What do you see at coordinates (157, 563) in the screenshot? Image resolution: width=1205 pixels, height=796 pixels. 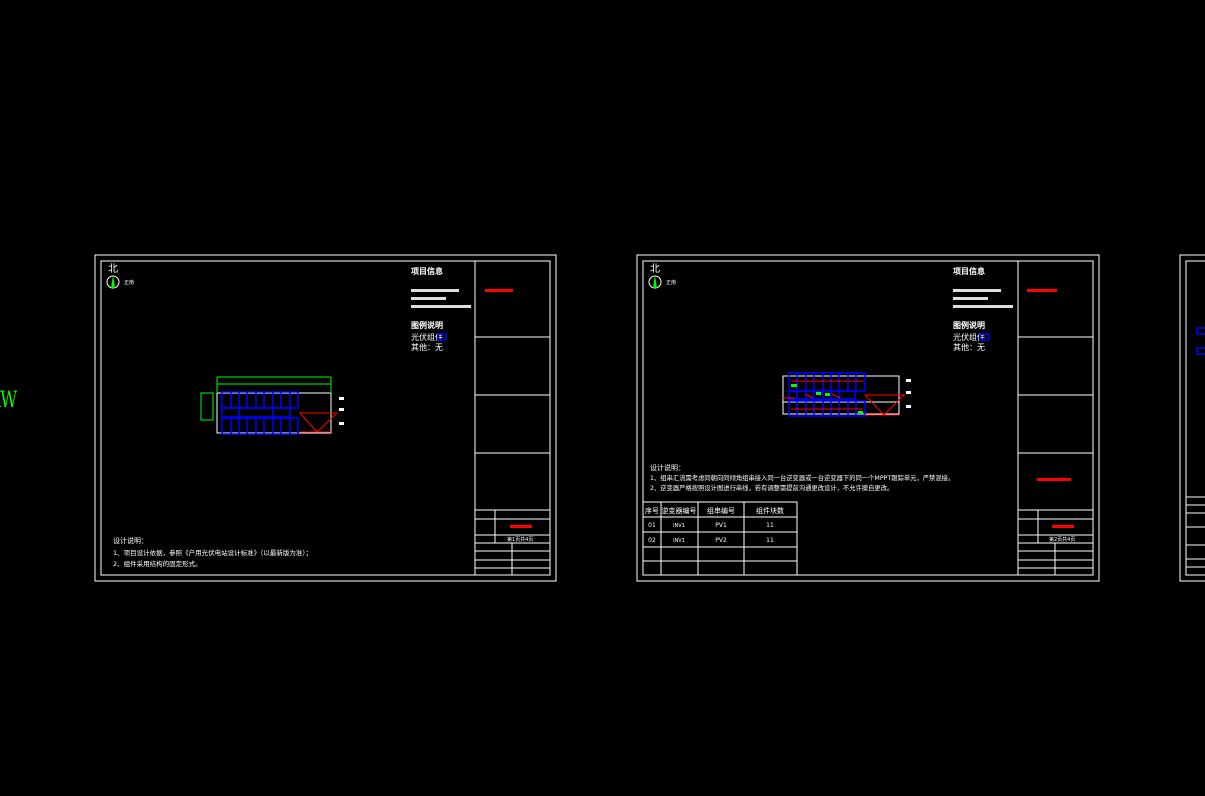 I see `note-2: 2、组件采用结构的固定形式。` at bounding box center [157, 563].